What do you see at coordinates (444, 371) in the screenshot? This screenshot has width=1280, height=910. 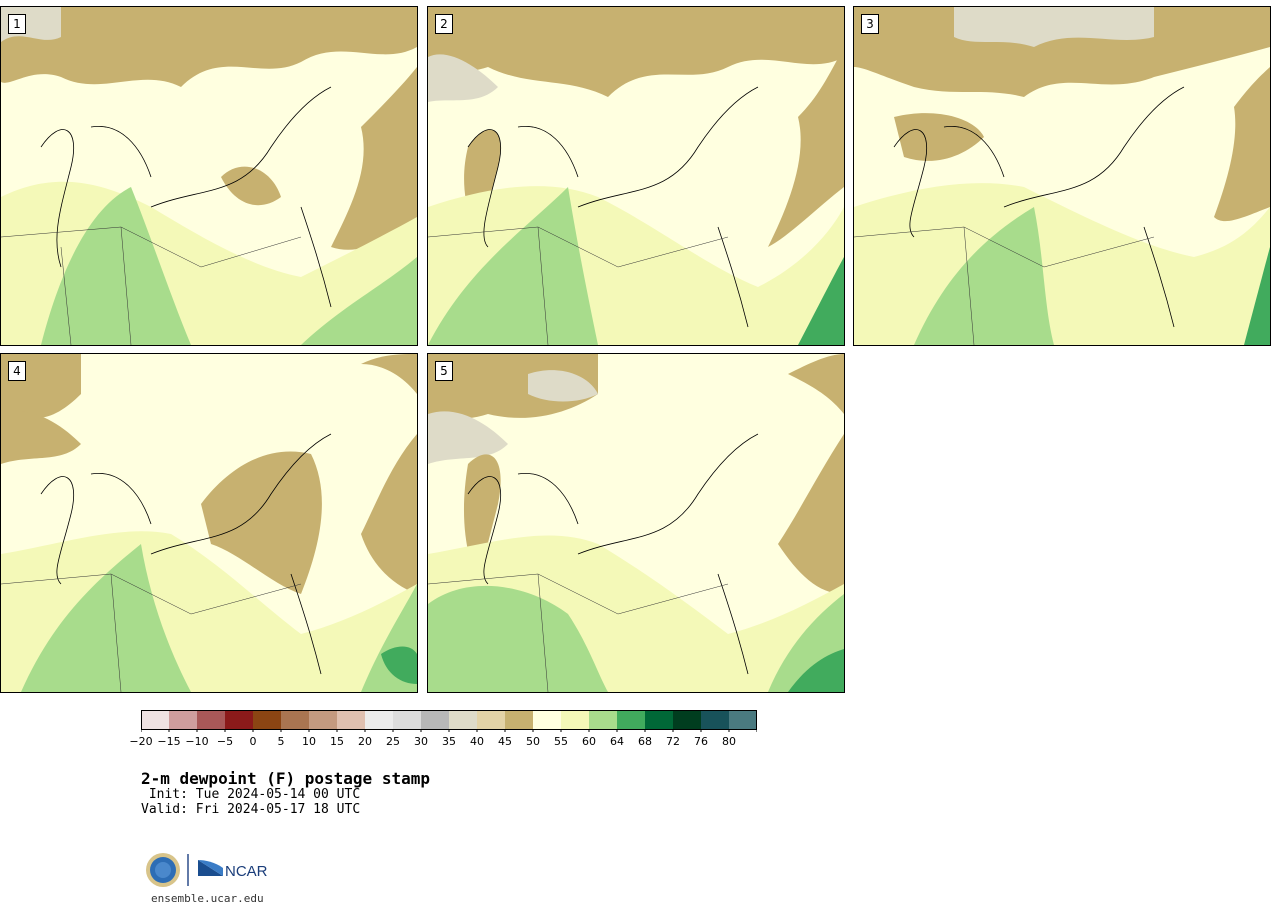 I see `panel-label-5: 5` at bounding box center [444, 371].